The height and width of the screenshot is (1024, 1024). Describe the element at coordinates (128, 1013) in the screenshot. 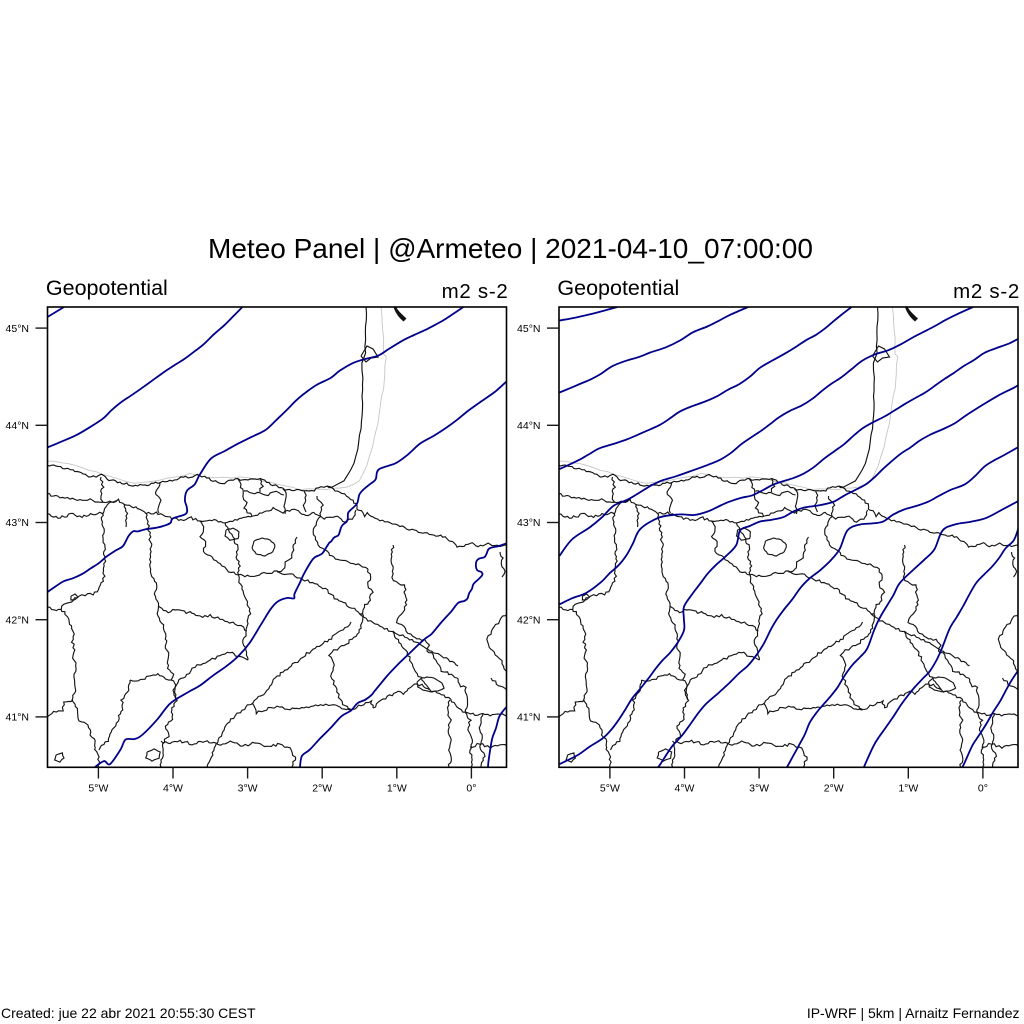

I see `svg-text:Created: jue 22 abr 2021 20:55: Created: jue 22 abr 2021 20:55:30 CEST` at that location.